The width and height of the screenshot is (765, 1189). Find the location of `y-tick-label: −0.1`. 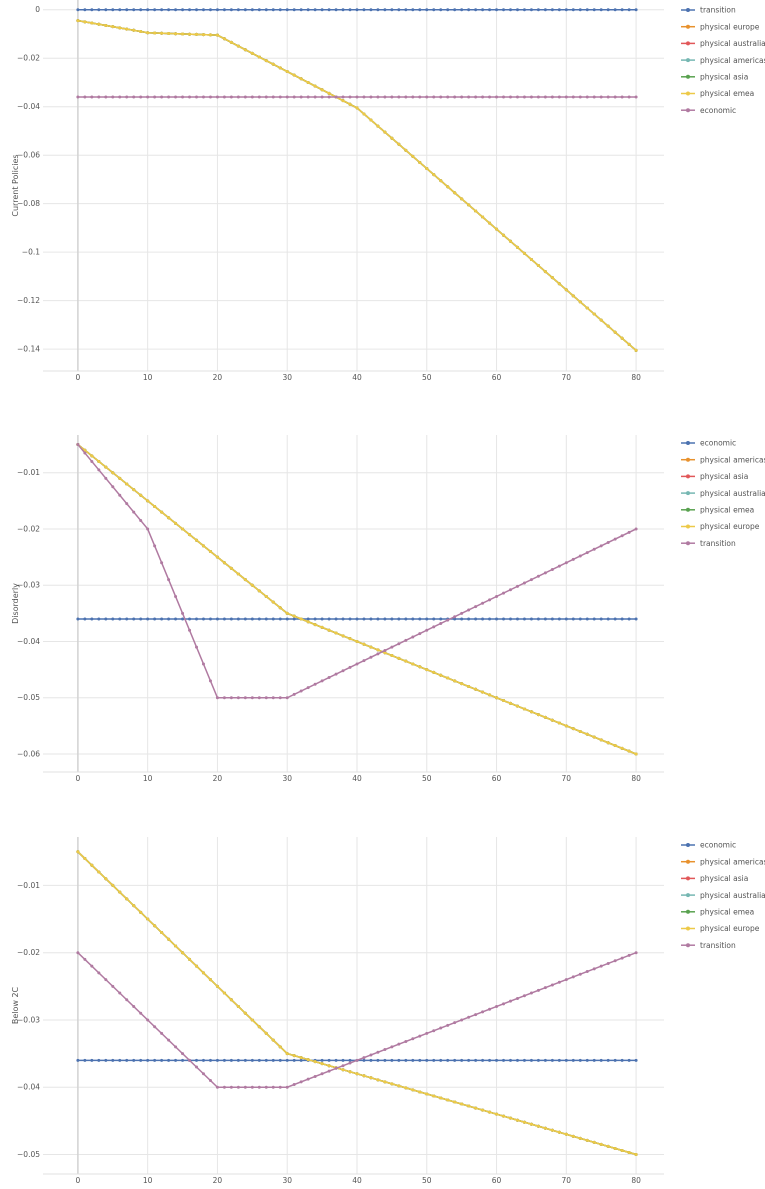

y-tick-label: −0.1 is located at coordinates (31, 252).